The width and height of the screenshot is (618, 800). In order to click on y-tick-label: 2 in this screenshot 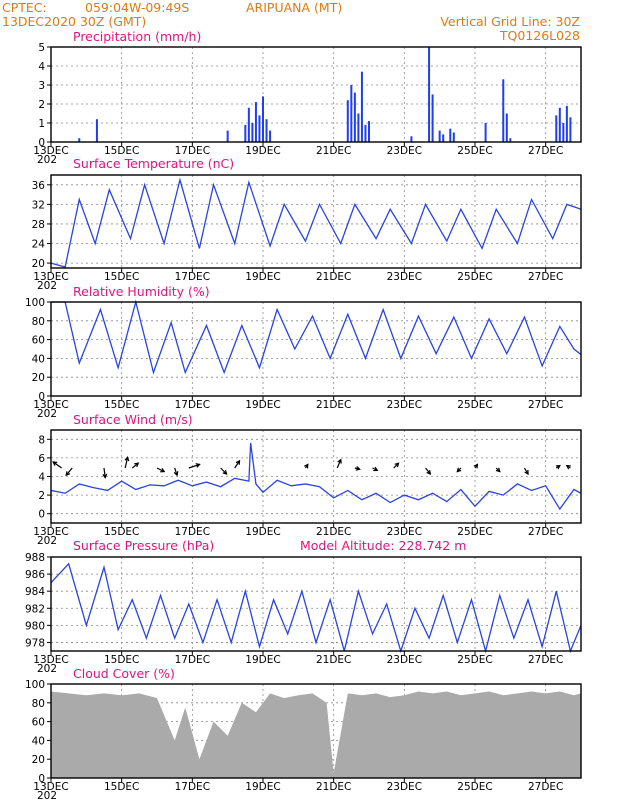, I will do `click(41, 105)`.